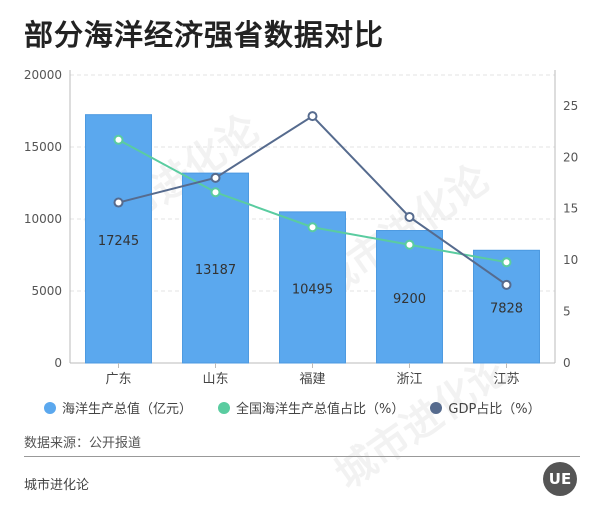 Image resolution: width=600 pixels, height=510 pixels. I want to click on x-tick-label: 江苏, so click(506, 379).